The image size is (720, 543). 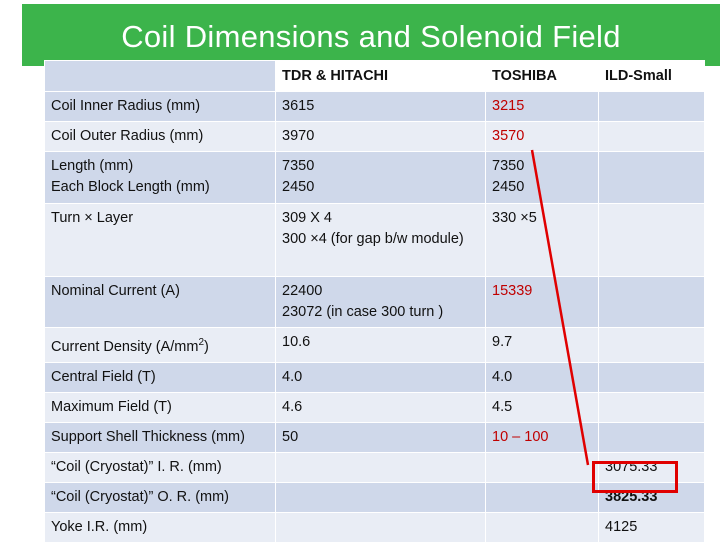 What do you see at coordinates (160, 527) in the screenshot?
I see `row-label-cell: Yoke I.R. (mm)` at bounding box center [160, 527].